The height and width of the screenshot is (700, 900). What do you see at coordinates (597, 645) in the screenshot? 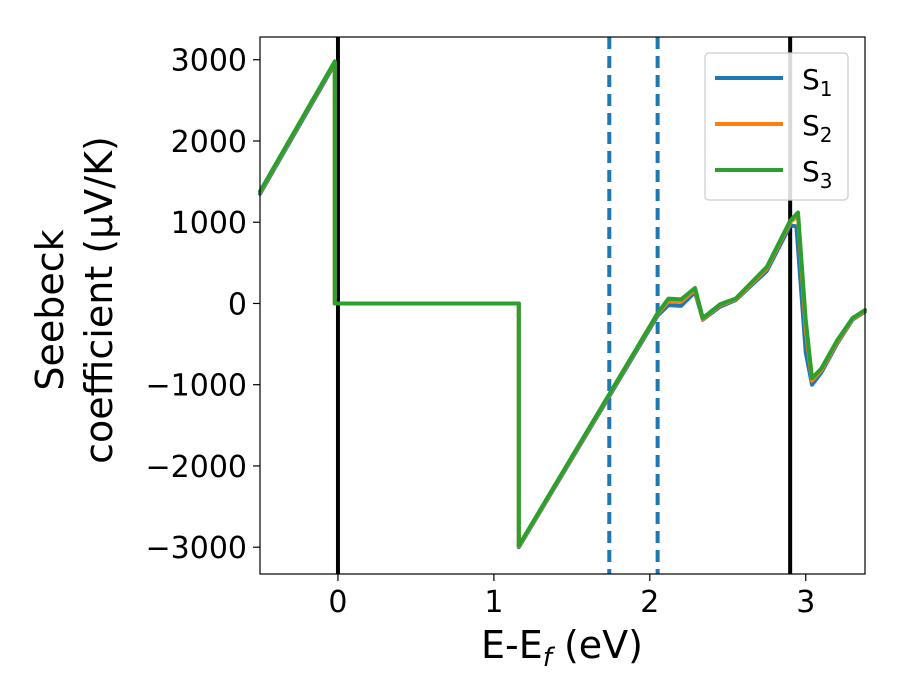
I see `x-axis-title-unit: (eV)` at bounding box center [597, 645].